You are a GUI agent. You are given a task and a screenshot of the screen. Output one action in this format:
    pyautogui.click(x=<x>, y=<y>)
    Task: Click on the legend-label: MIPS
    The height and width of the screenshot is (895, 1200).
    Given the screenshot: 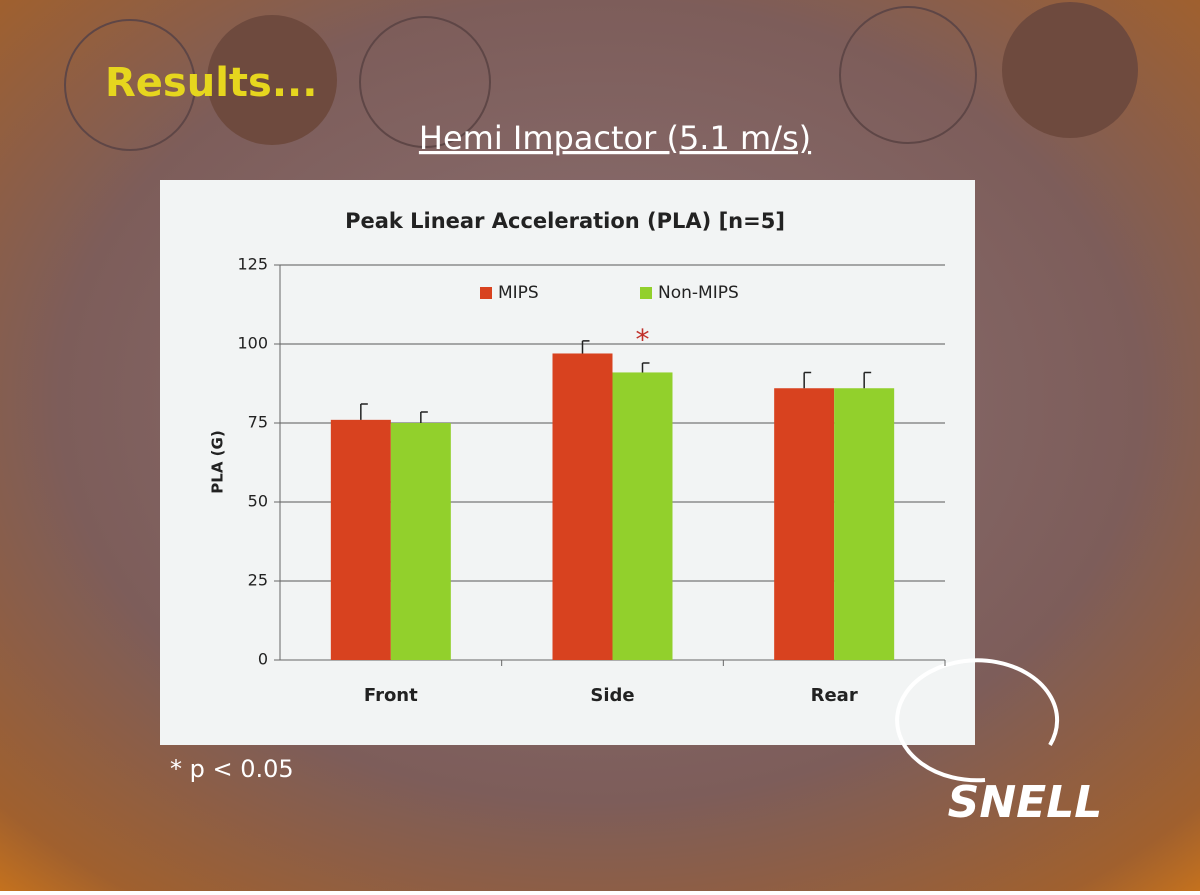 What is the action you would take?
    pyautogui.click(x=518, y=293)
    